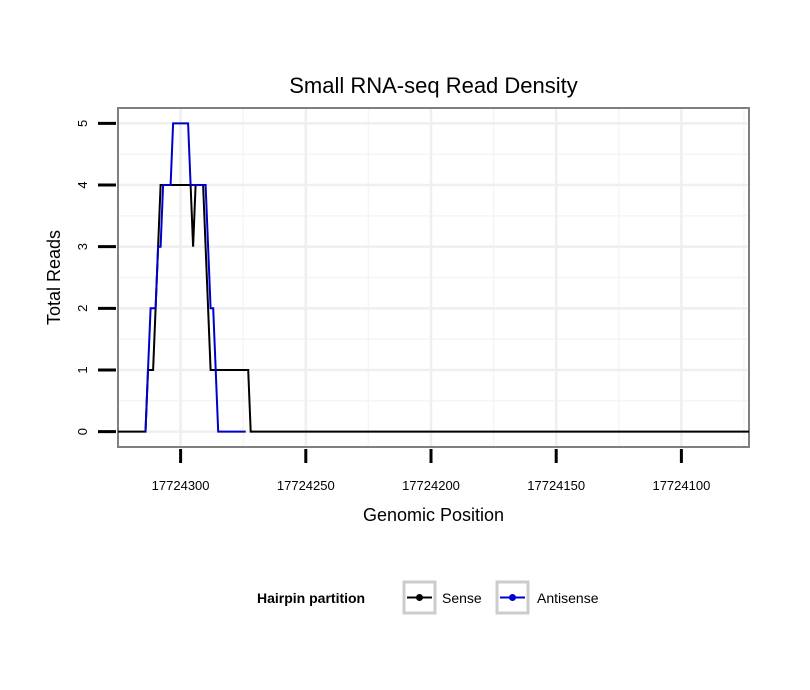 Image resolution: width=810 pixels, height=690 pixels. What do you see at coordinates (82, 369) in the screenshot?
I see `y-tick-label: 1` at bounding box center [82, 369].